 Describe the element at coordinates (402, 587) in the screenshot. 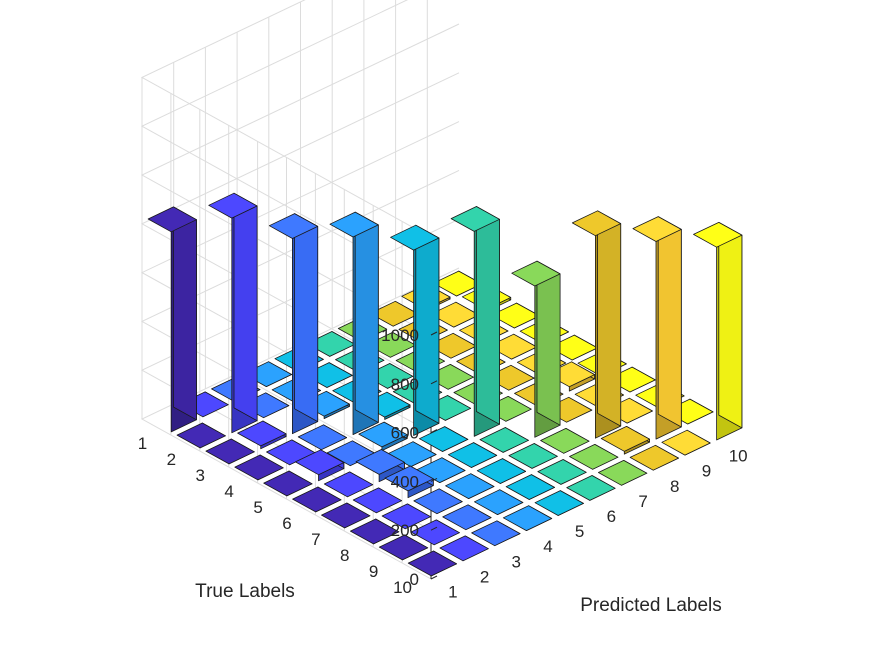

I see `y-tick-label: 10` at that location.